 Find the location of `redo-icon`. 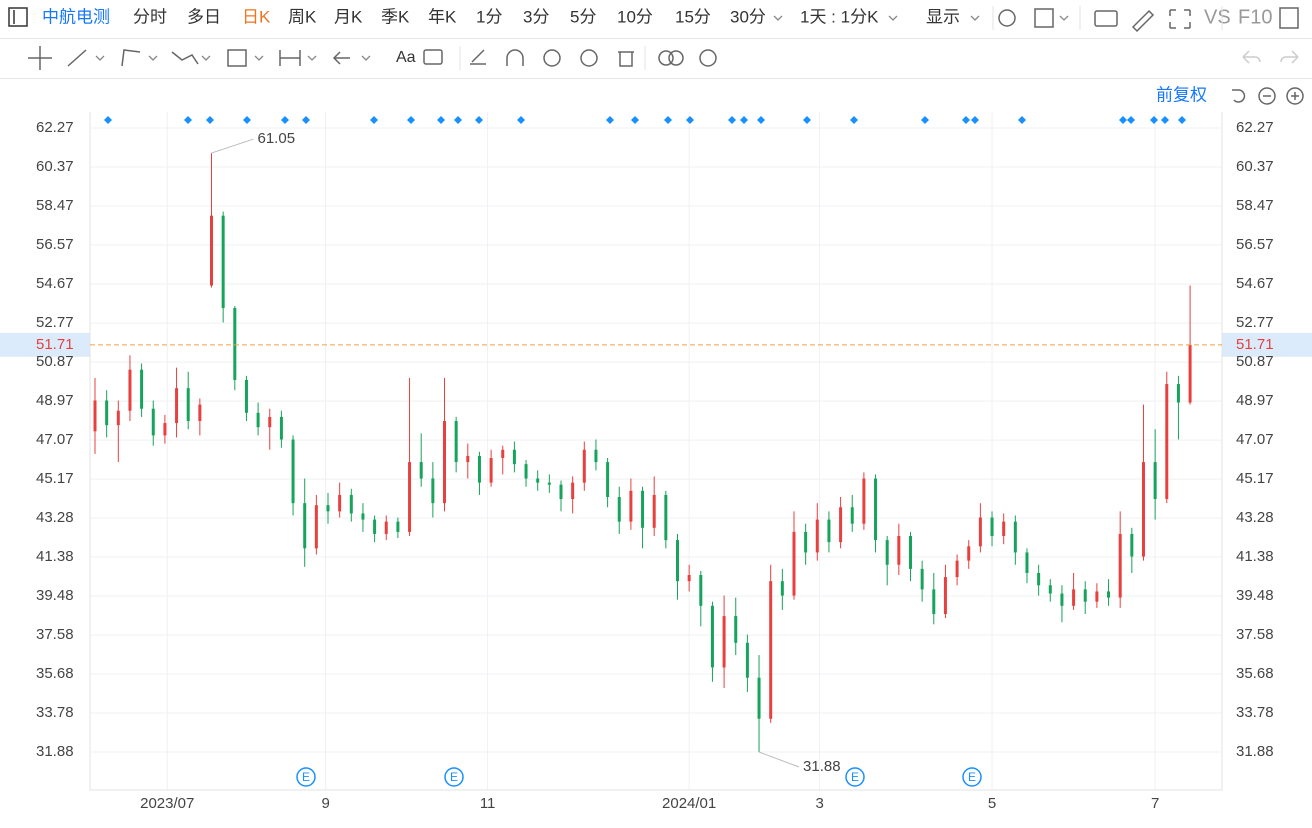

redo-icon is located at coordinates (1289, 57).